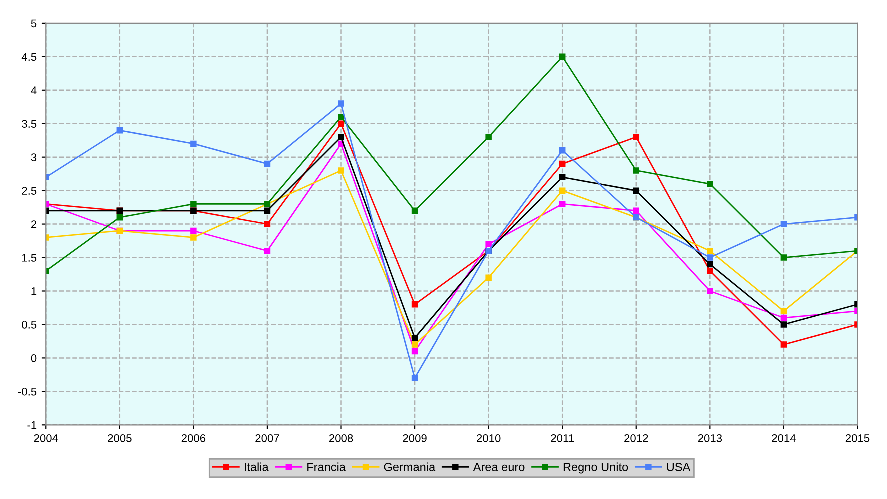 Image resolution: width=887 pixels, height=499 pixels. What do you see at coordinates (562, 438) in the screenshot?
I see `x-tick-label: 2011` at bounding box center [562, 438].